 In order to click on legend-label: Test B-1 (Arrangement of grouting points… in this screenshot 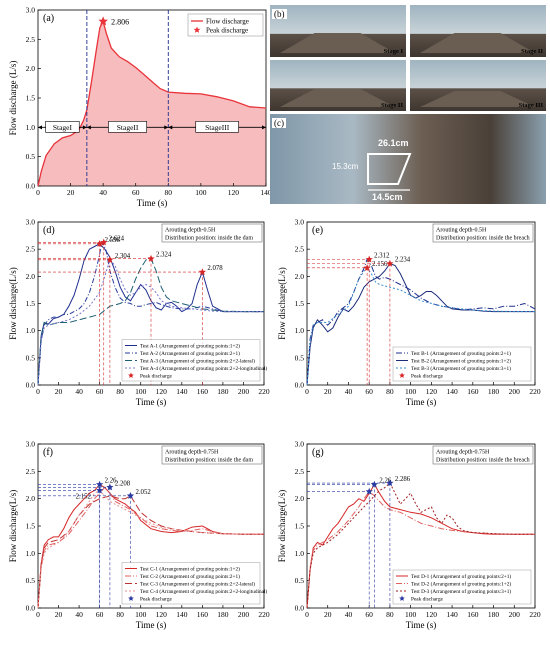, I will do `click(461, 353)`.